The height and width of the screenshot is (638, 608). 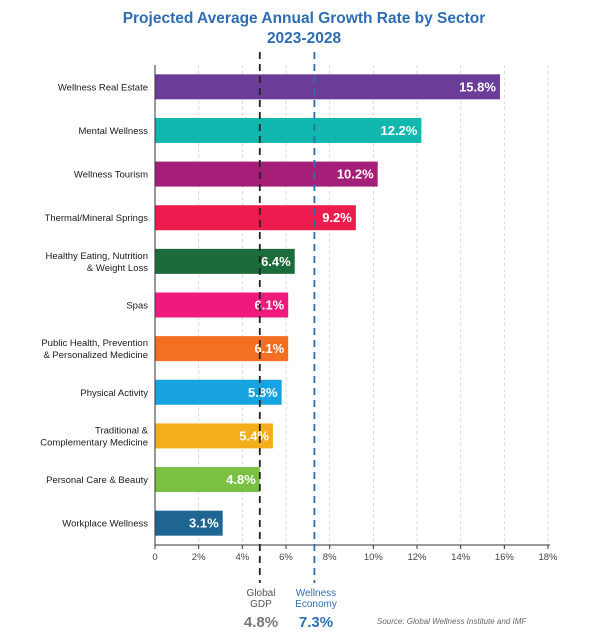 I want to click on wellness-economy-reference-label: Wellness Economy 7.3%, so click(x=316, y=610).